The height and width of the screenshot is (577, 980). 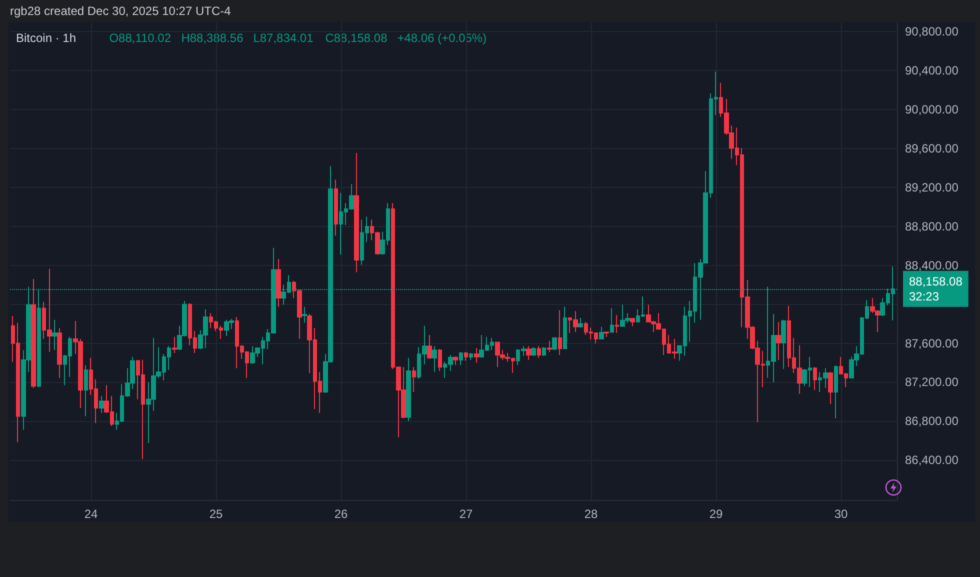 What do you see at coordinates (140, 38) in the screenshot?
I see `annotation: O88,110.02` at bounding box center [140, 38].